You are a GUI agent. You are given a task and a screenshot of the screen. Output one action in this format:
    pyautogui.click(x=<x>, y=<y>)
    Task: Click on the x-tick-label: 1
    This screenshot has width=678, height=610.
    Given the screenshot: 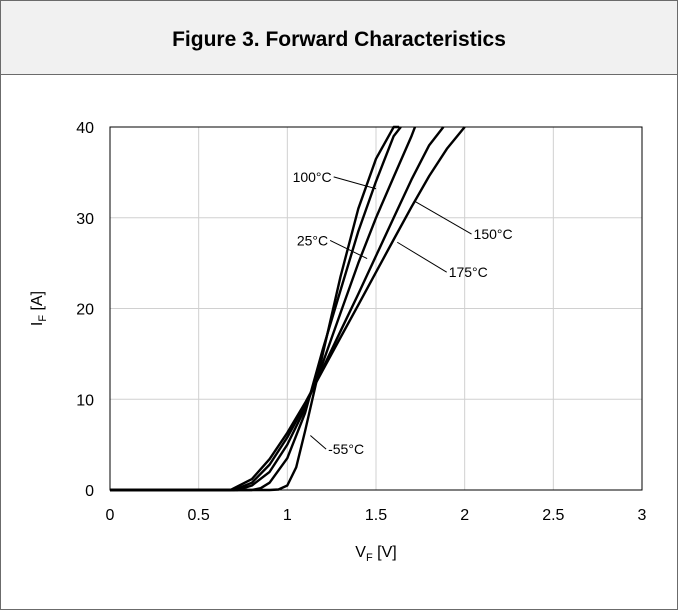 What is the action you would take?
    pyautogui.click(x=287, y=515)
    